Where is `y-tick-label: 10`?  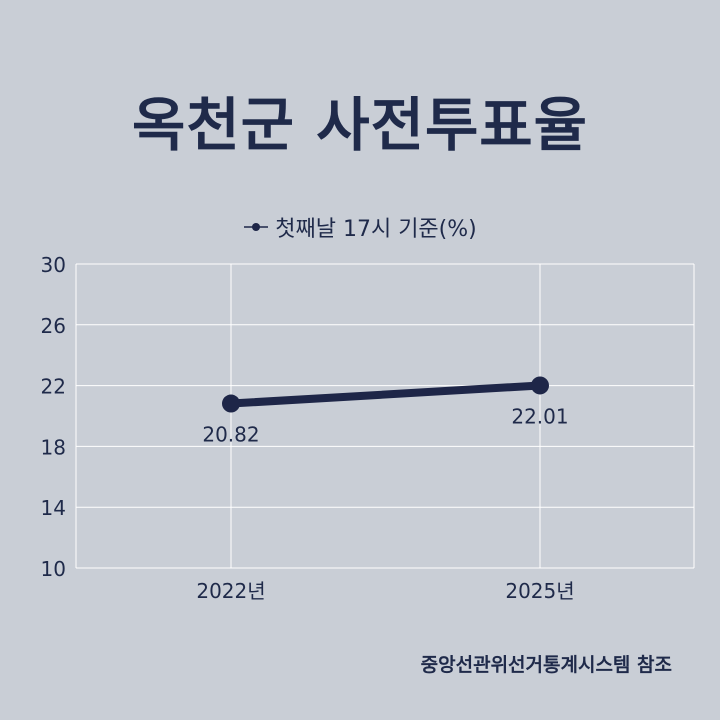 y-tick-label: 10 is located at coordinates (53, 569).